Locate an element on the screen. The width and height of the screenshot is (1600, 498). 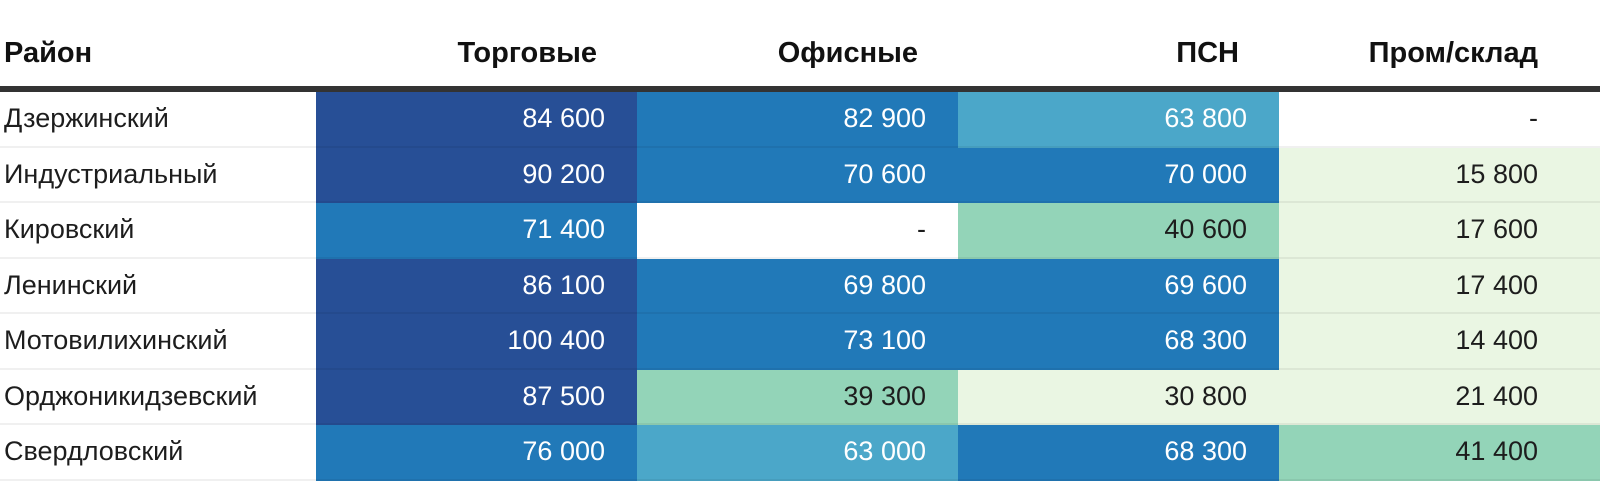
column-header-1: Торговые is located at coordinates (527, 53).